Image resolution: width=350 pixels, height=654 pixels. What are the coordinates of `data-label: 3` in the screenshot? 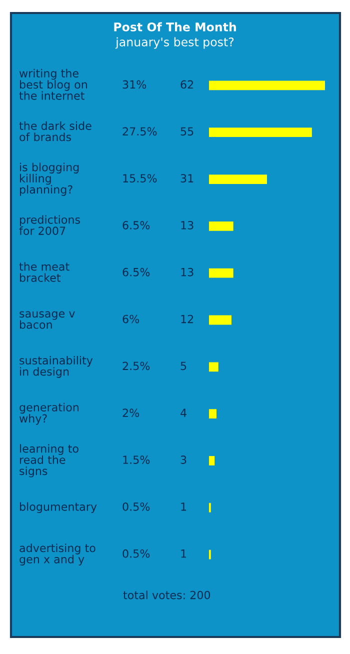 It's located at (183, 460).